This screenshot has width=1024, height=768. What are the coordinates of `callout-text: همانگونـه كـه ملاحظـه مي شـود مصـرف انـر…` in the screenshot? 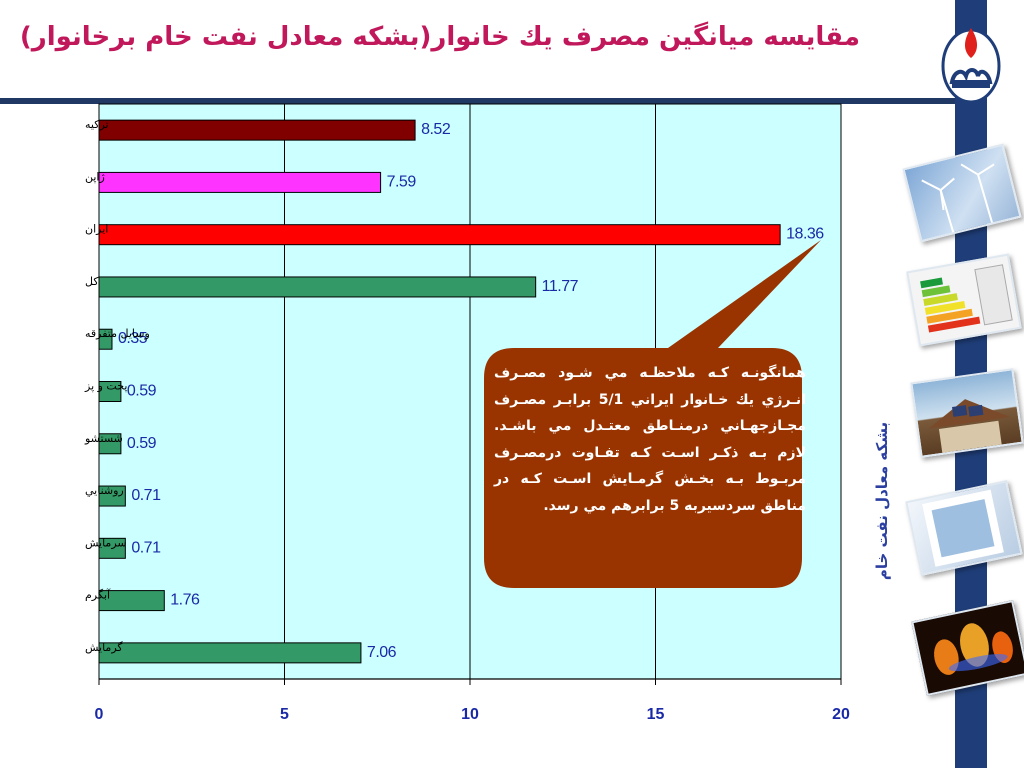 It's located at (650, 439).